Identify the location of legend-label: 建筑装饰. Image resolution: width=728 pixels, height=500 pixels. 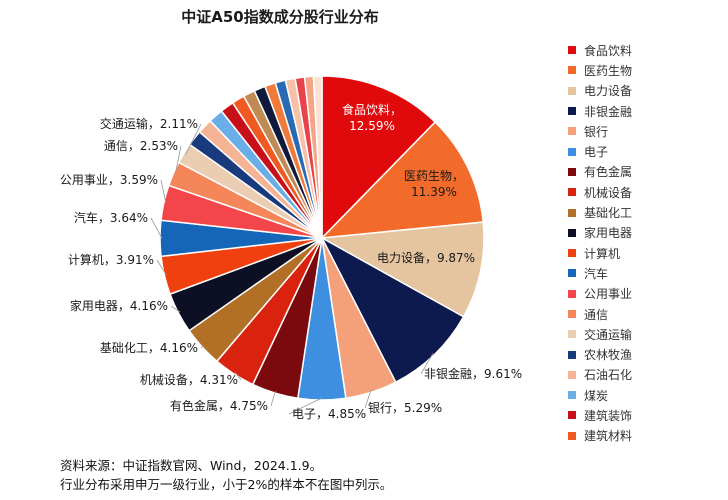
(608, 415).